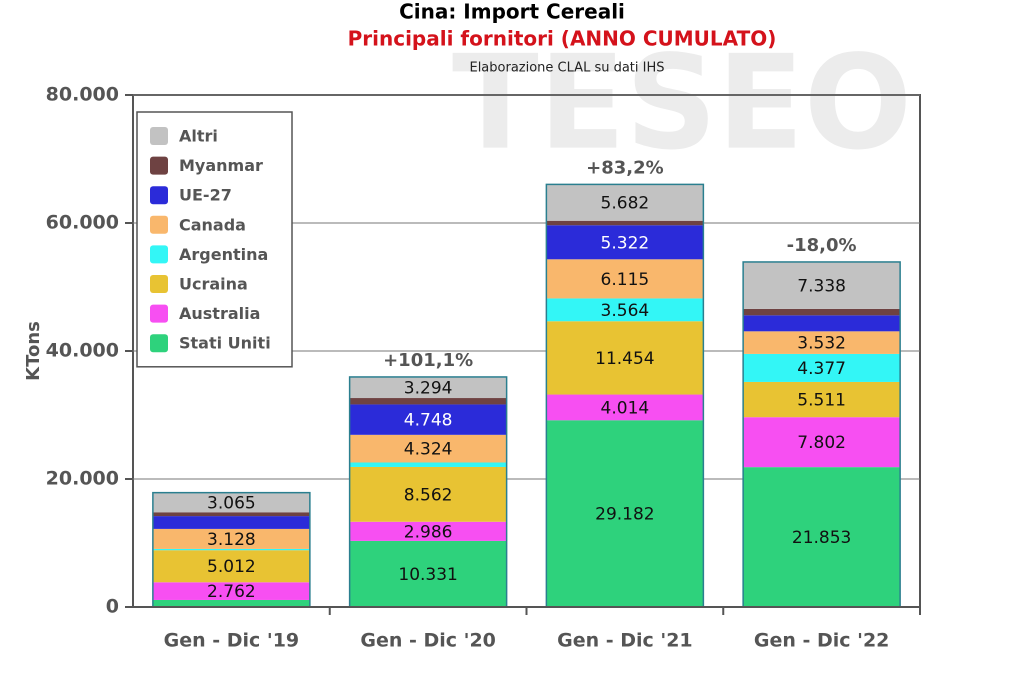 This screenshot has height=683, width=1024. I want to click on x-tick-label: Gen - Dic '20, so click(428, 641).